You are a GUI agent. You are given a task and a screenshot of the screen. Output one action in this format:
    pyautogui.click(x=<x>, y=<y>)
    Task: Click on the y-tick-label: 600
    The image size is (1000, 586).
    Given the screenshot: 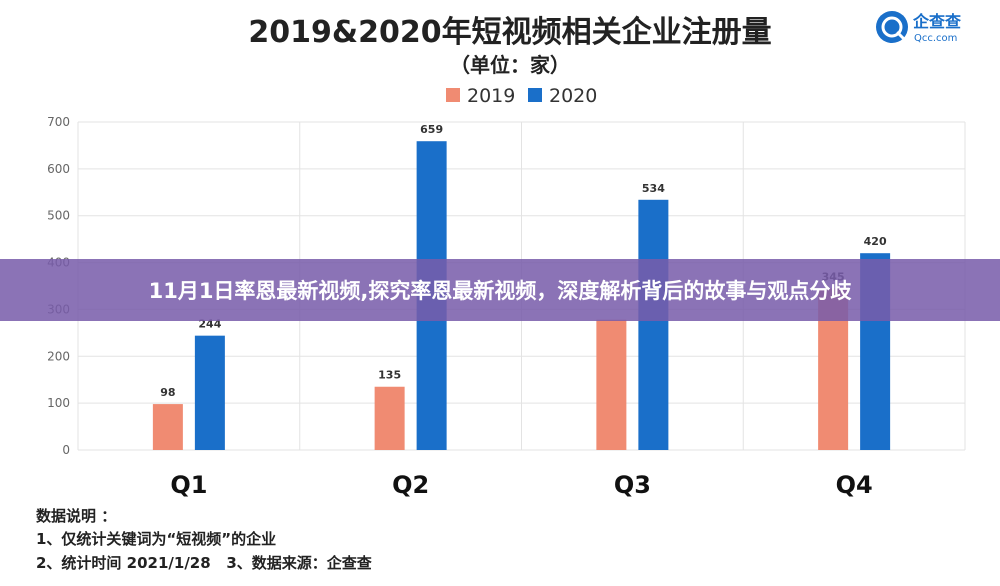 What is the action you would take?
    pyautogui.click(x=58, y=169)
    